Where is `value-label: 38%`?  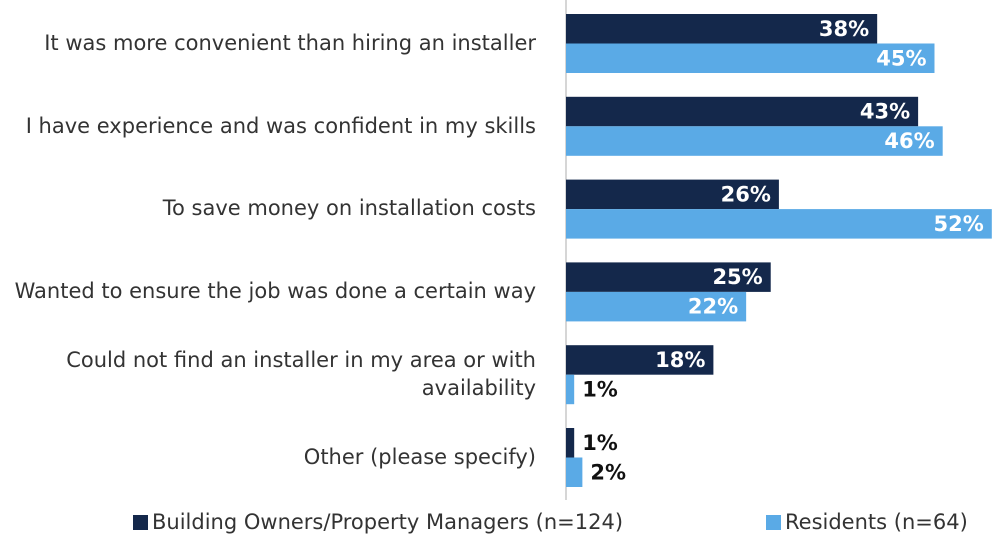 value-label: 38% is located at coordinates (844, 29).